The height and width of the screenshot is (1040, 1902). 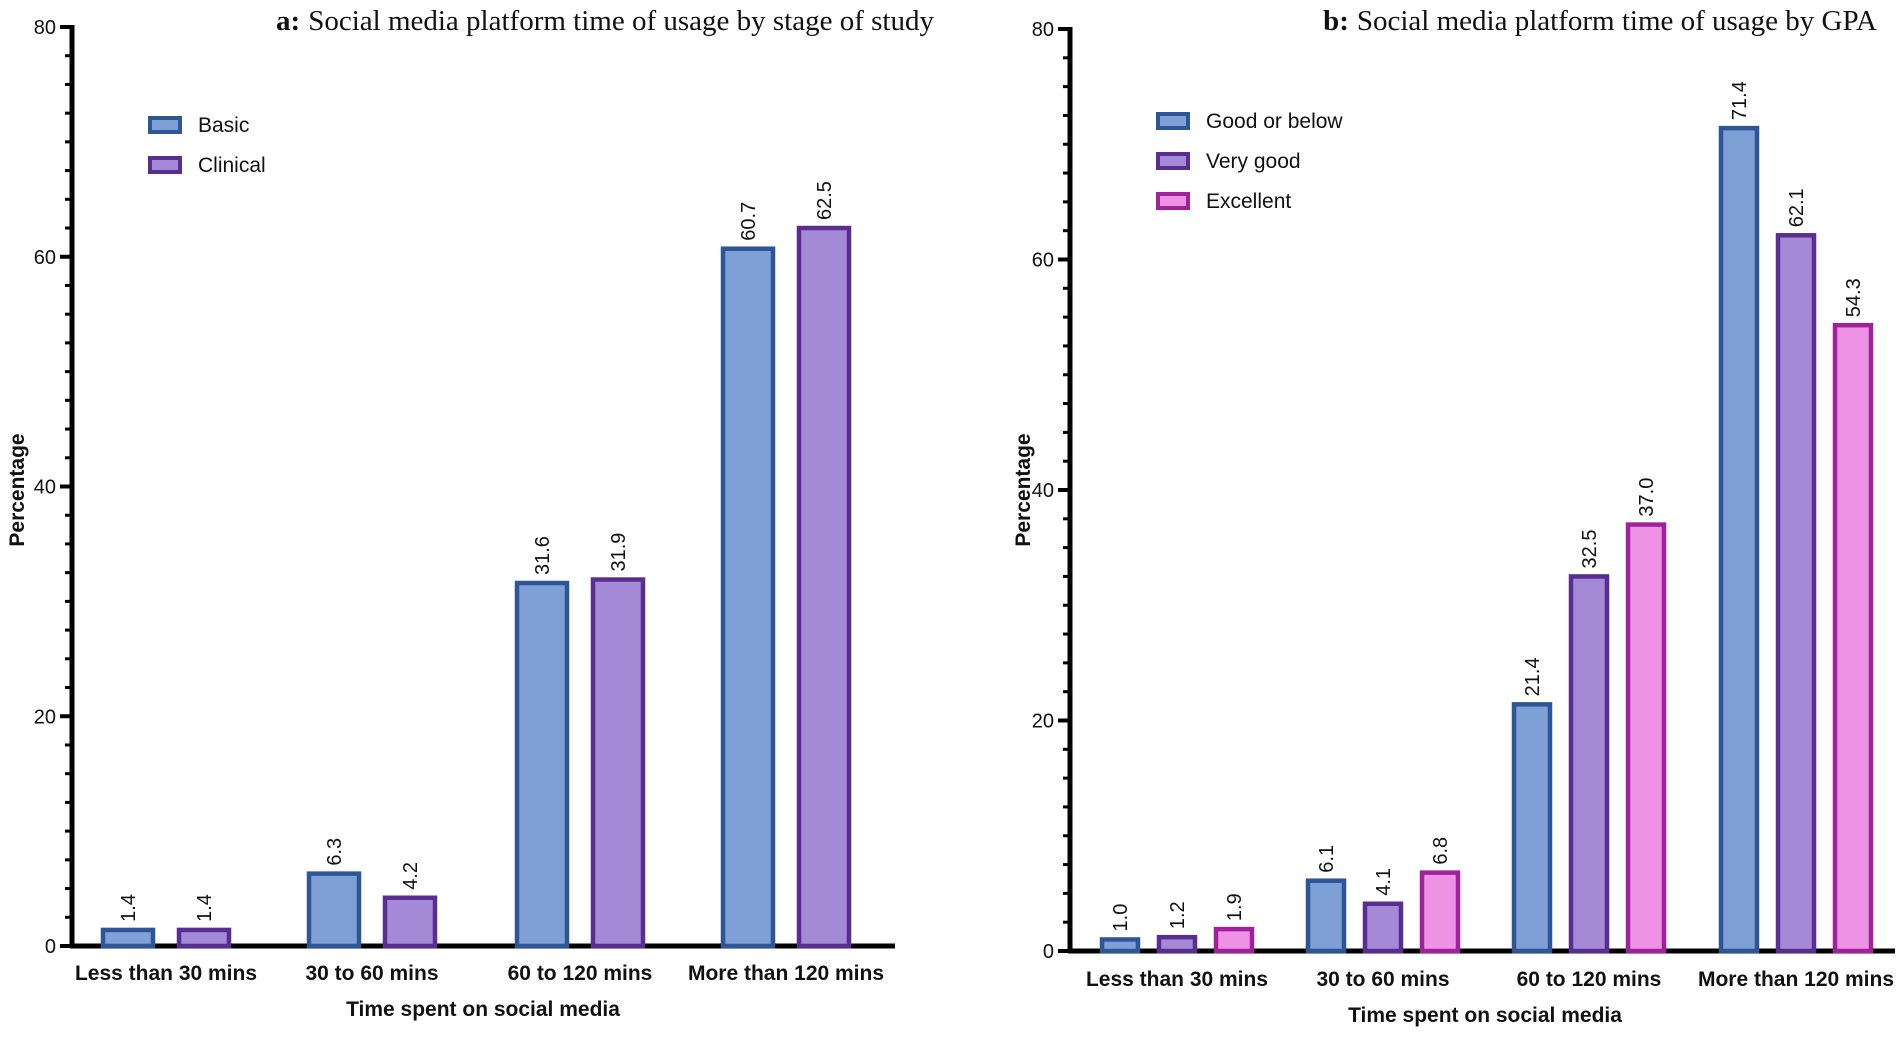 I want to click on panel-letter: b:, so click(x=1336, y=21).